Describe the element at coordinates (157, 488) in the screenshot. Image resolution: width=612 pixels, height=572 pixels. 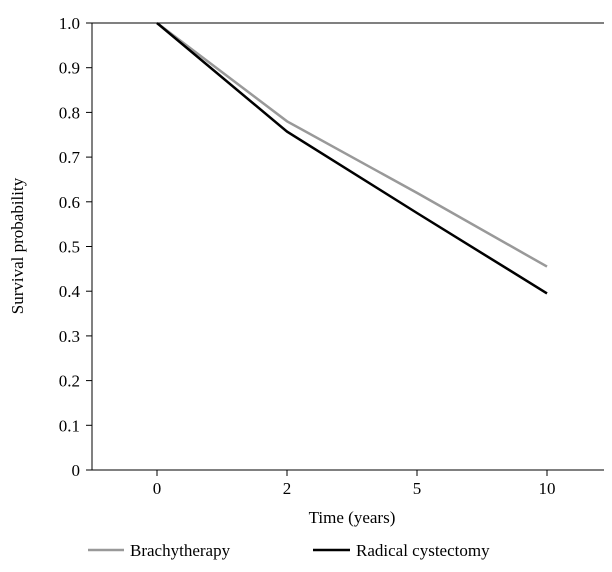
I see `x-tick-label: 0` at that location.